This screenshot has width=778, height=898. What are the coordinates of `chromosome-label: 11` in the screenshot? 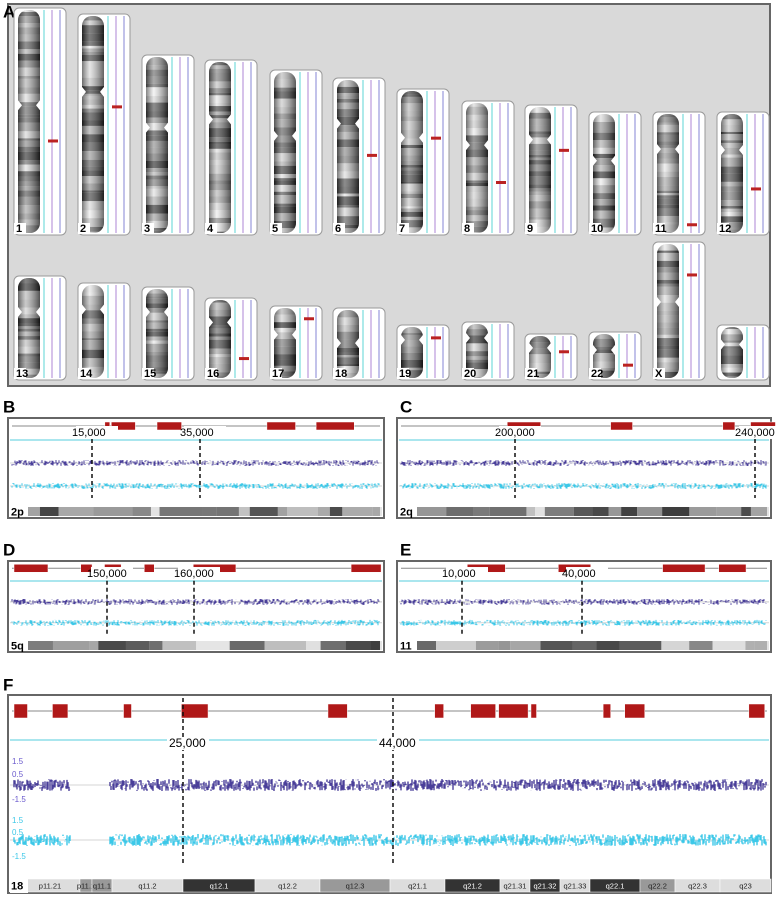 It's located at (406, 646).